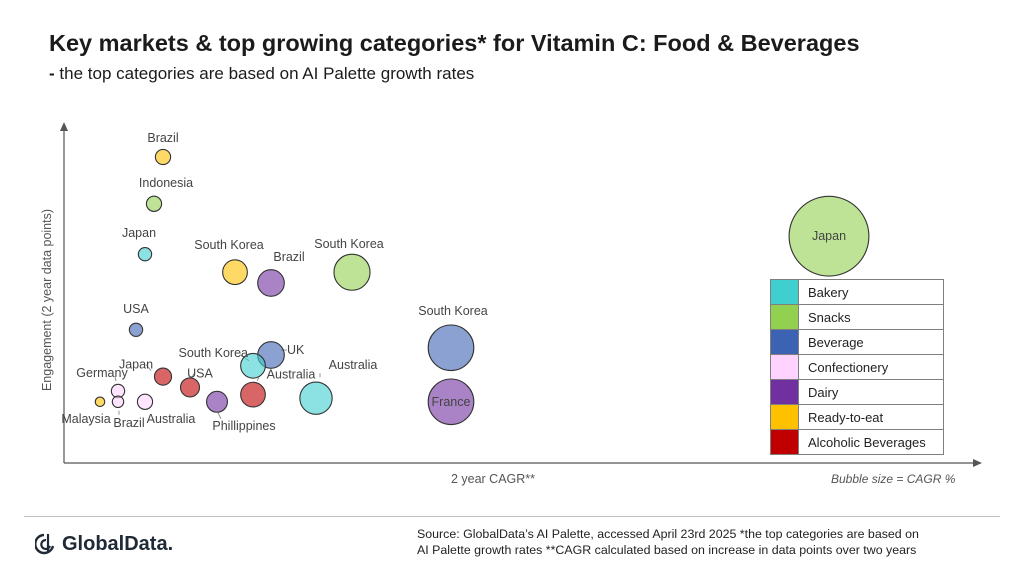 The image size is (1024, 576). What do you see at coordinates (871, 392) in the screenshot?
I see `legend-label: Dairy` at bounding box center [871, 392].